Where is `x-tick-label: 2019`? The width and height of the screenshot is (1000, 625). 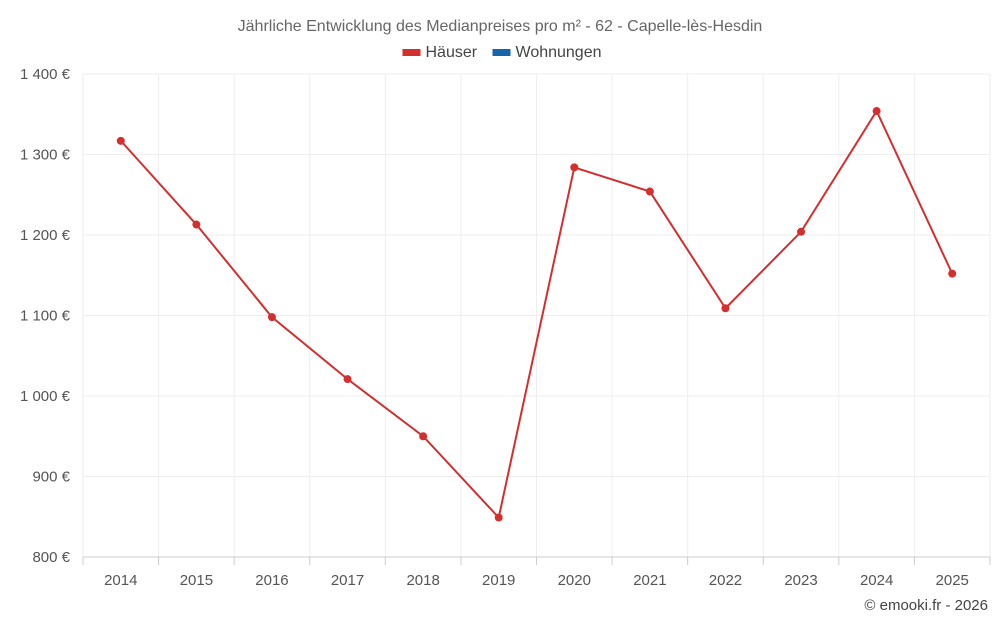
x-tick-label: 2019 is located at coordinates (498, 580).